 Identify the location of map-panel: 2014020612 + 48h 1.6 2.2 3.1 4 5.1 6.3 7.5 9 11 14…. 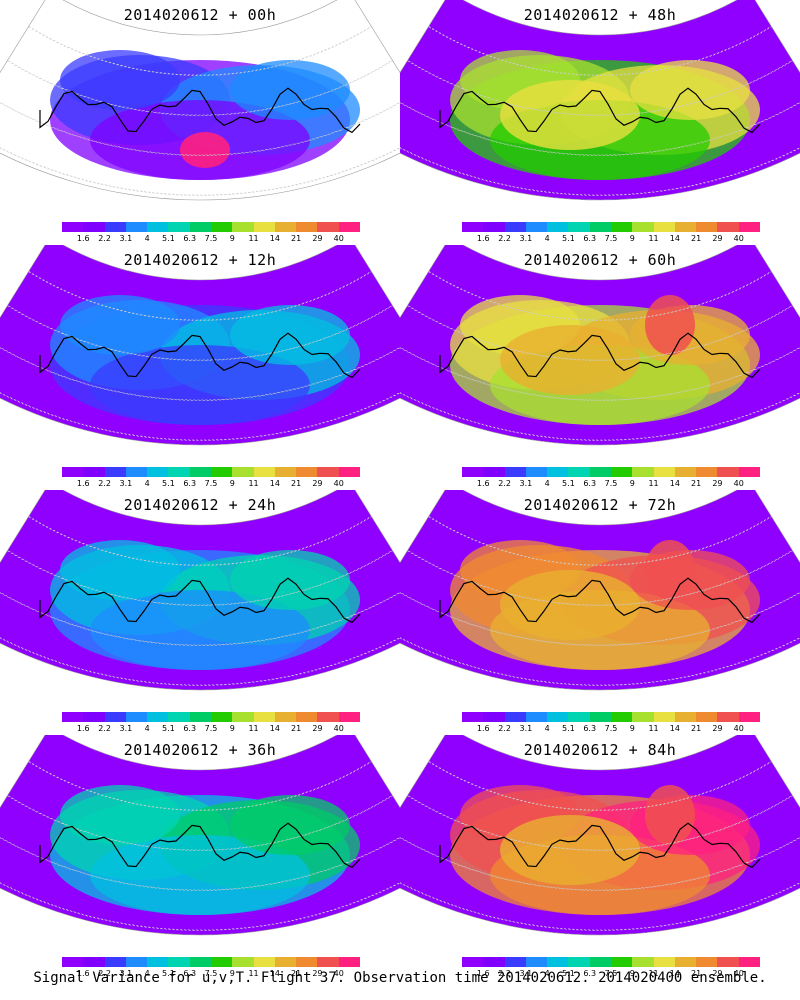
(600, 122).